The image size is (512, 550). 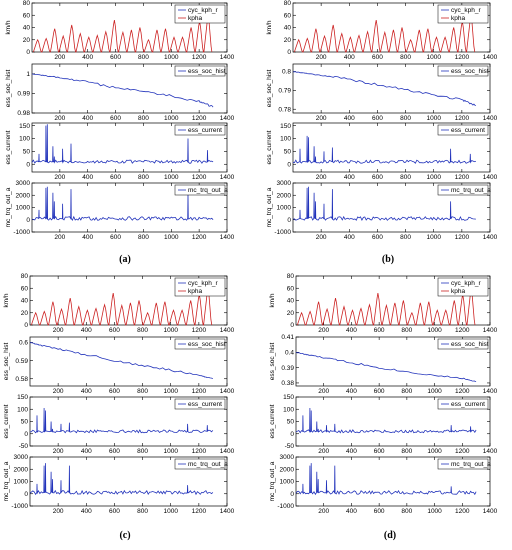 What do you see at coordinates (289, 353) in the screenshot?
I see `y-tick-label: 0.4` at bounding box center [289, 353].